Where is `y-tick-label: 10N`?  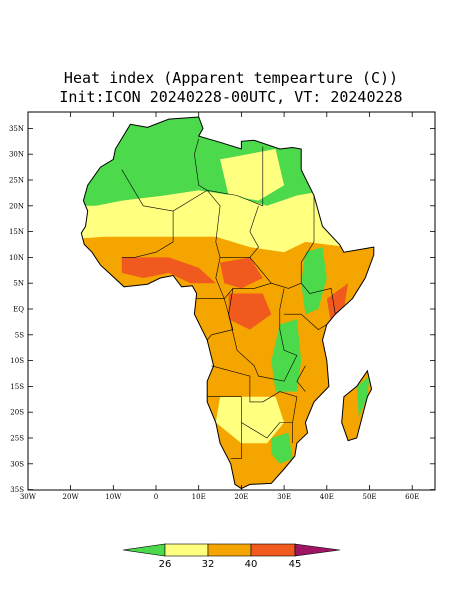
y-tick-label: 10N is located at coordinates (16, 258).